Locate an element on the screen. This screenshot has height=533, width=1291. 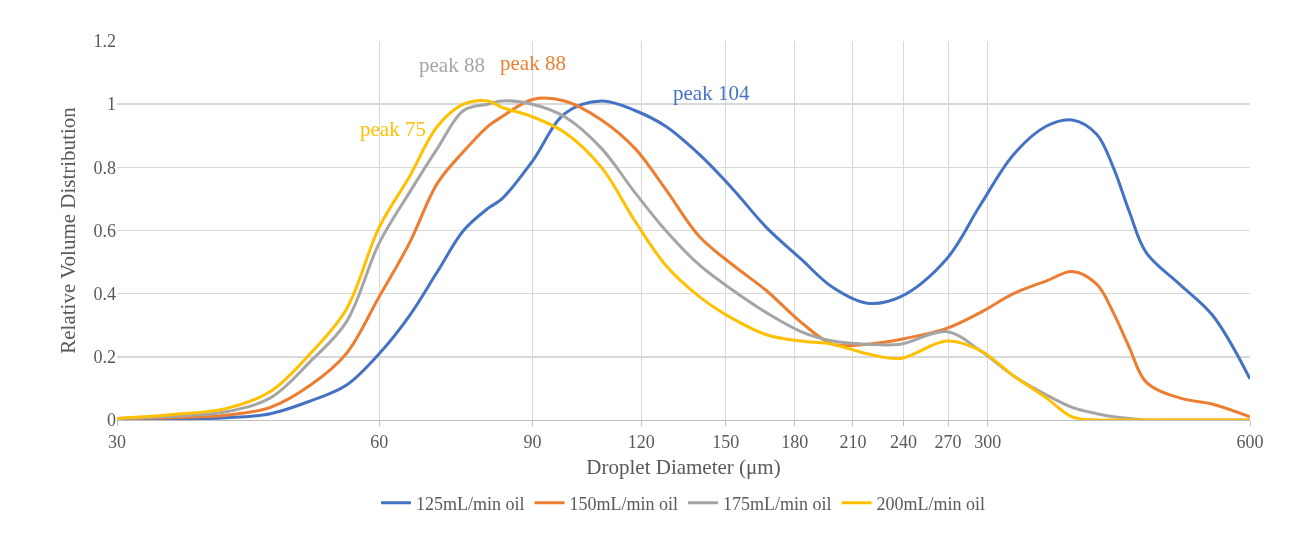
legend-label: 175mL/min oil is located at coordinates (777, 503).